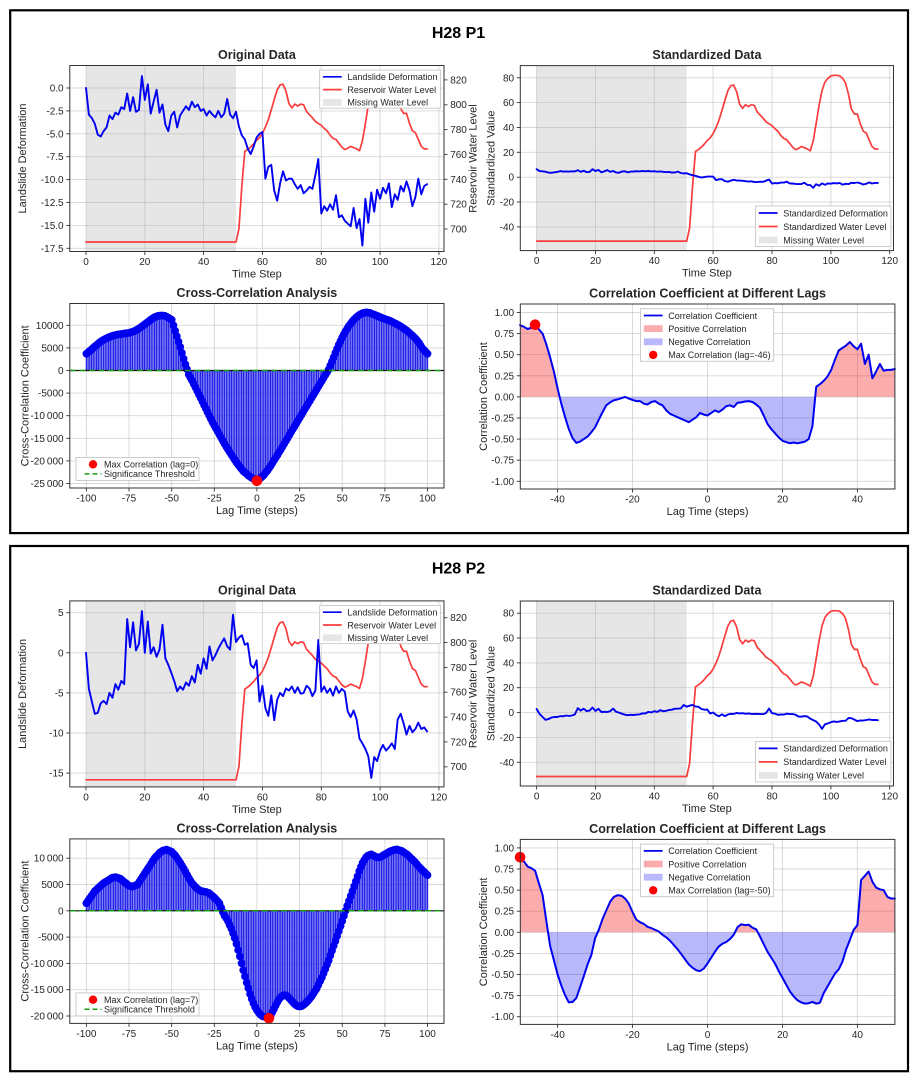  What do you see at coordinates (458, 105) in the screenshot?
I see `svg-text: 800` at bounding box center [458, 105].